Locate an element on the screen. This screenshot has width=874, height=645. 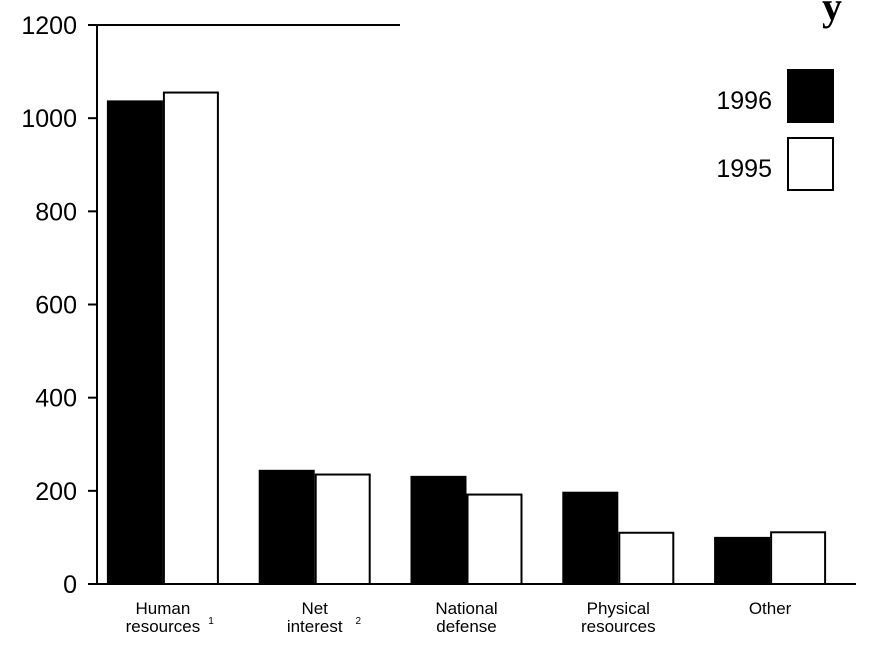
category-label: National is located at coordinates (466, 608).